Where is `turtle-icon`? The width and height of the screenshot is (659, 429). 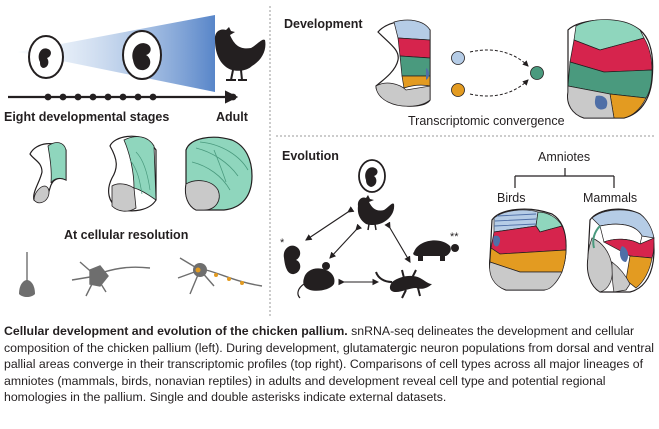 turtle-icon is located at coordinates (436, 250).